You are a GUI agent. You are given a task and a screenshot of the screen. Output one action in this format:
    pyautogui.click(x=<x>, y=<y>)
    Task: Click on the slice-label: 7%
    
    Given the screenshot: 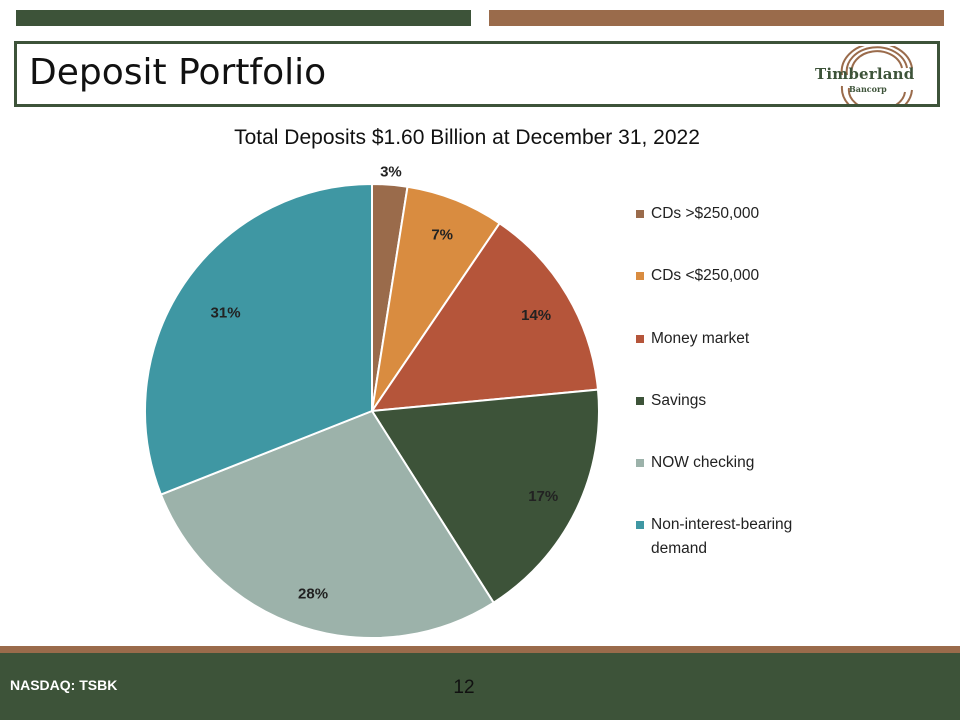 What is the action you would take?
    pyautogui.click(x=442, y=235)
    